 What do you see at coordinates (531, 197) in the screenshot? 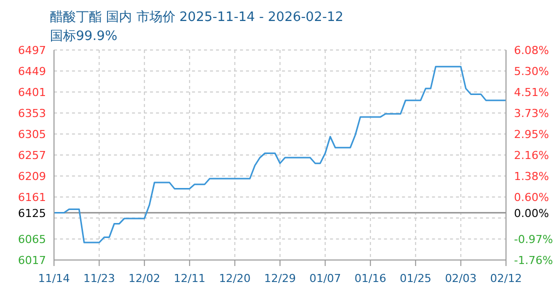
I see `y2-tick-label: 0.60%` at bounding box center [531, 197].